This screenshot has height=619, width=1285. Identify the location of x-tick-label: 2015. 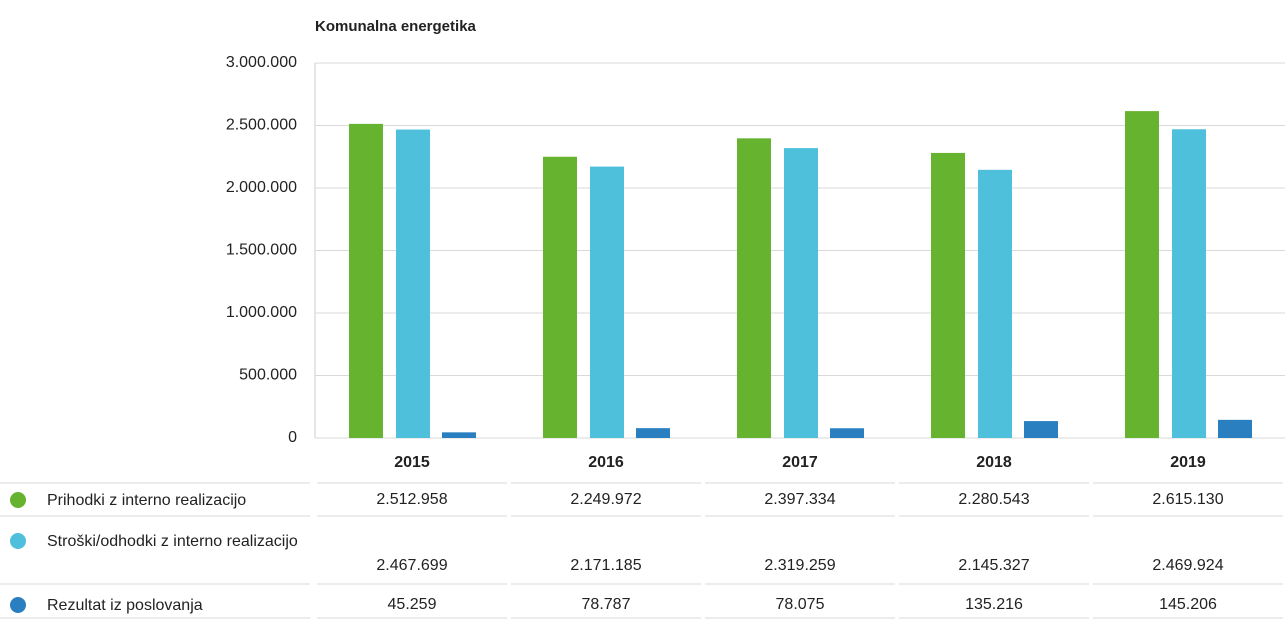
(412, 462).